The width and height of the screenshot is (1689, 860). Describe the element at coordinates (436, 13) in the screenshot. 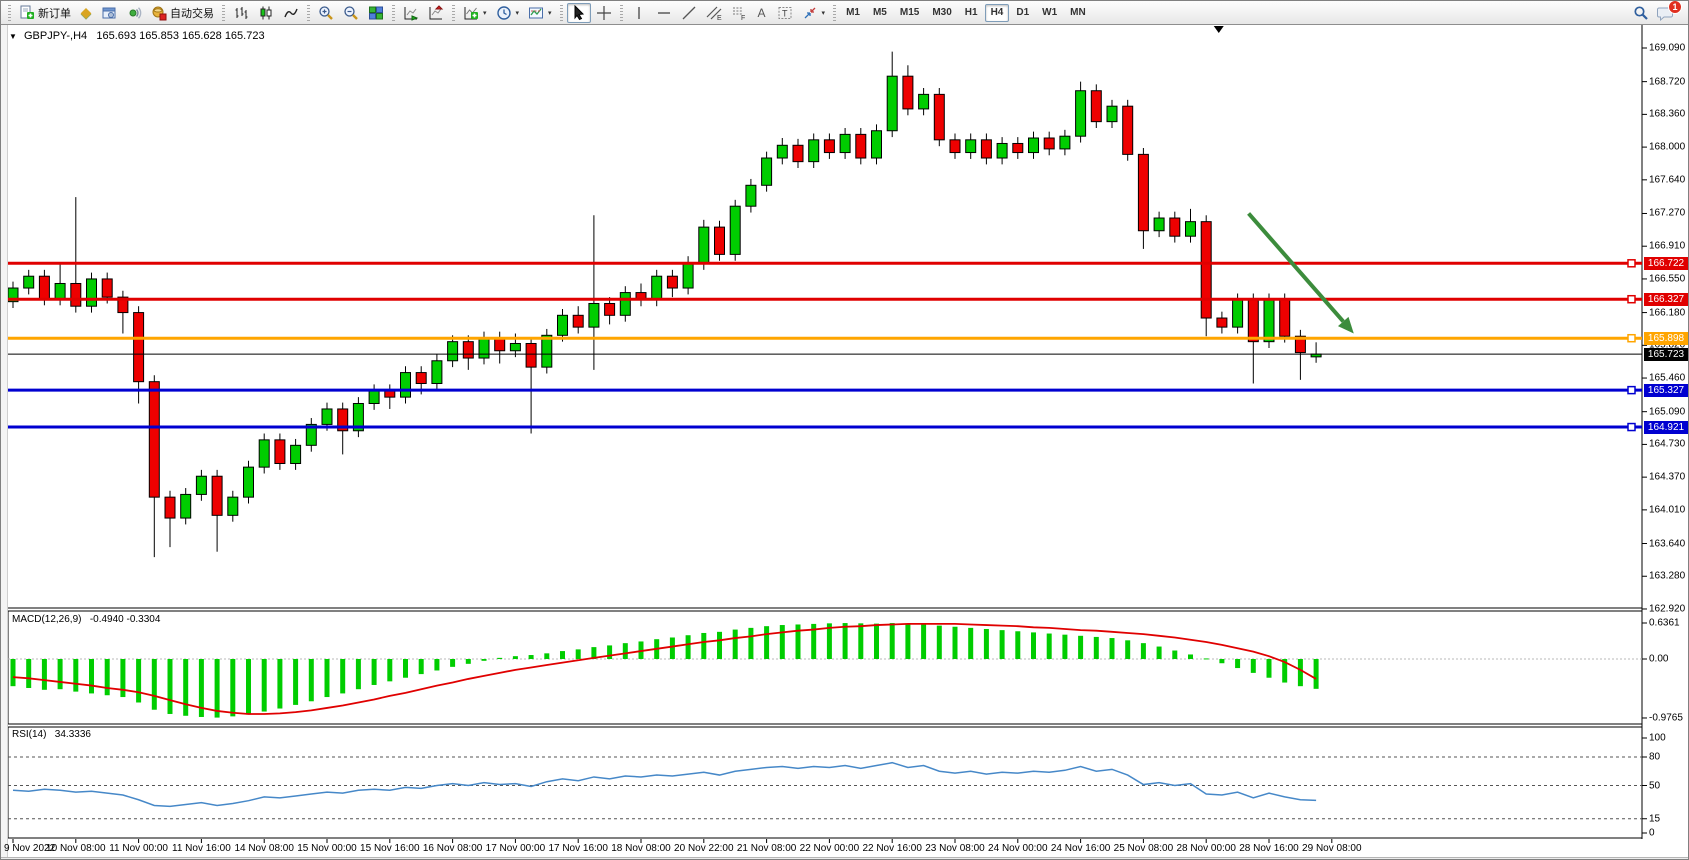

I see `chart-shift-button` at that location.